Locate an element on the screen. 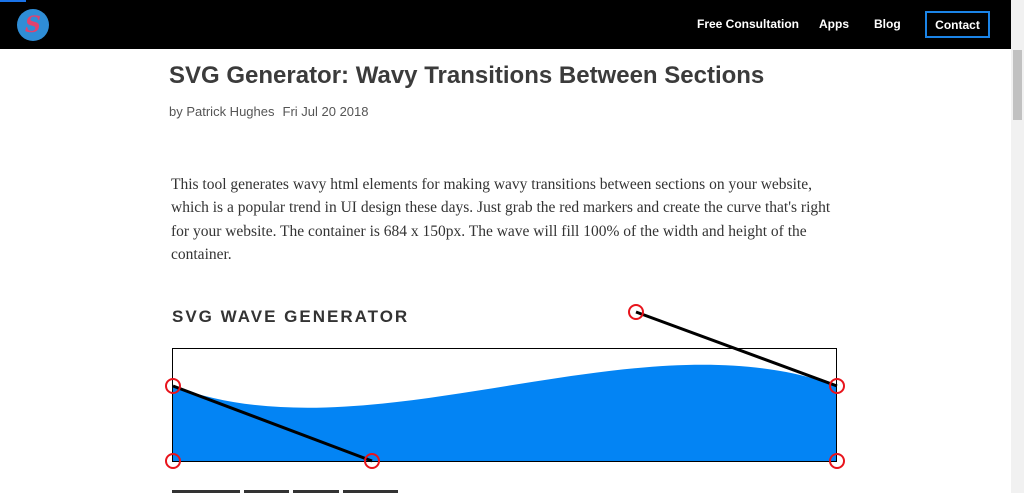 This screenshot has width=1024, height=493. scrollbar-thumb is located at coordinates (1017, 85).